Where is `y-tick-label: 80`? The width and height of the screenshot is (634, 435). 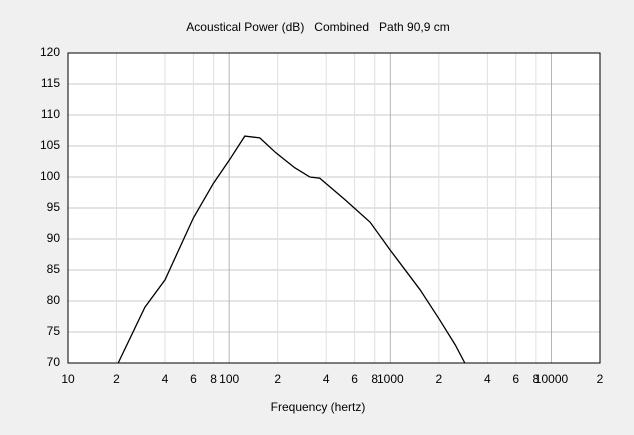
y-tick-label: 80 is located at coordinates (54, 300).